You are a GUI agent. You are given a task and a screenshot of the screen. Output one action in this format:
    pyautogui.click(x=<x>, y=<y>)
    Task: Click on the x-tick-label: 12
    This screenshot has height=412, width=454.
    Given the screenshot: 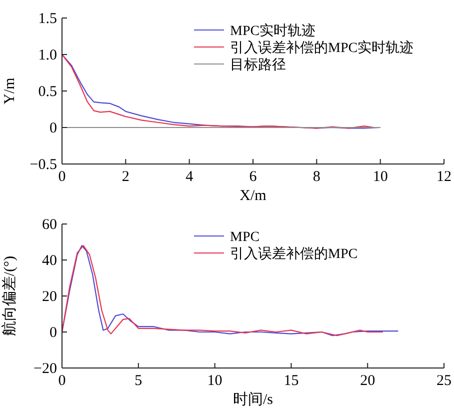 What is the action you would take?
    pyautogui.click(x=444, y=177)
    